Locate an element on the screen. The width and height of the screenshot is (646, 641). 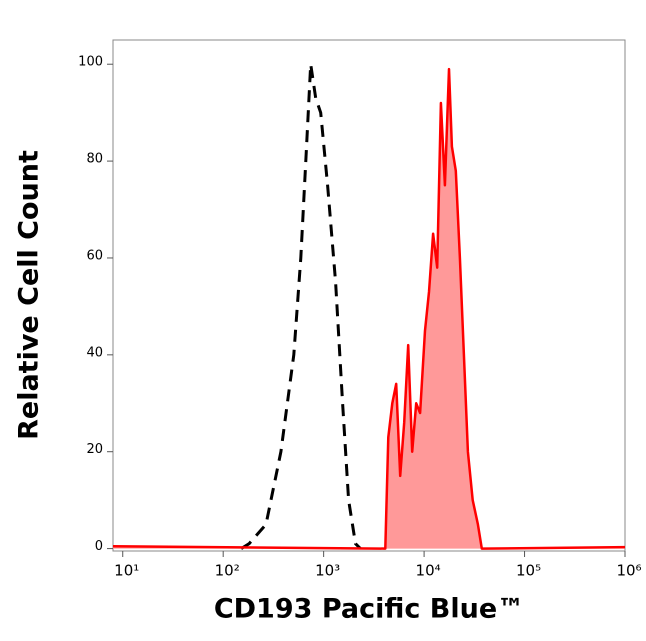
x-tick-label: 10² is located at coordinates (227, 571).